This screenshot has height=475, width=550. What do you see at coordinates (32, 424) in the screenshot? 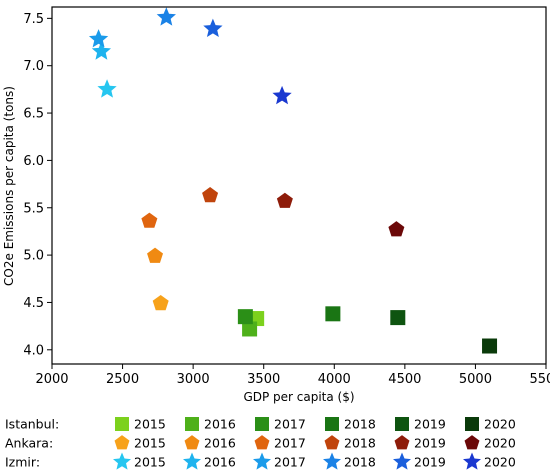
I see `legend-series-label: Istanbul:` at bounding box center [32, 424].